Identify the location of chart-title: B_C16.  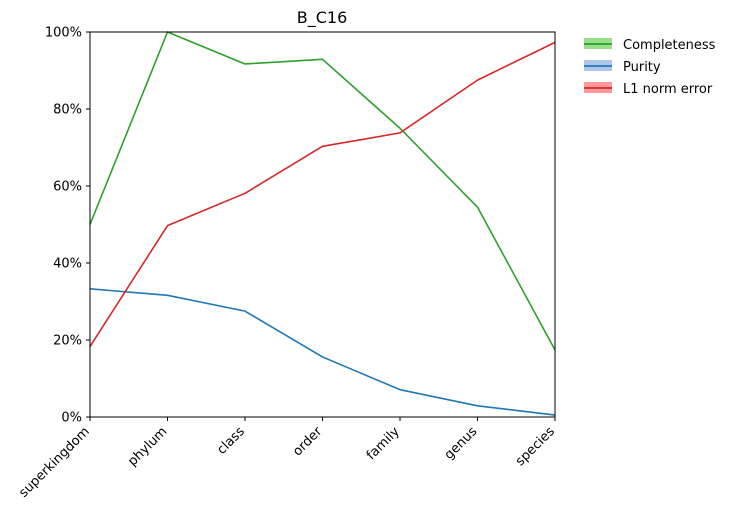
(322, 18).